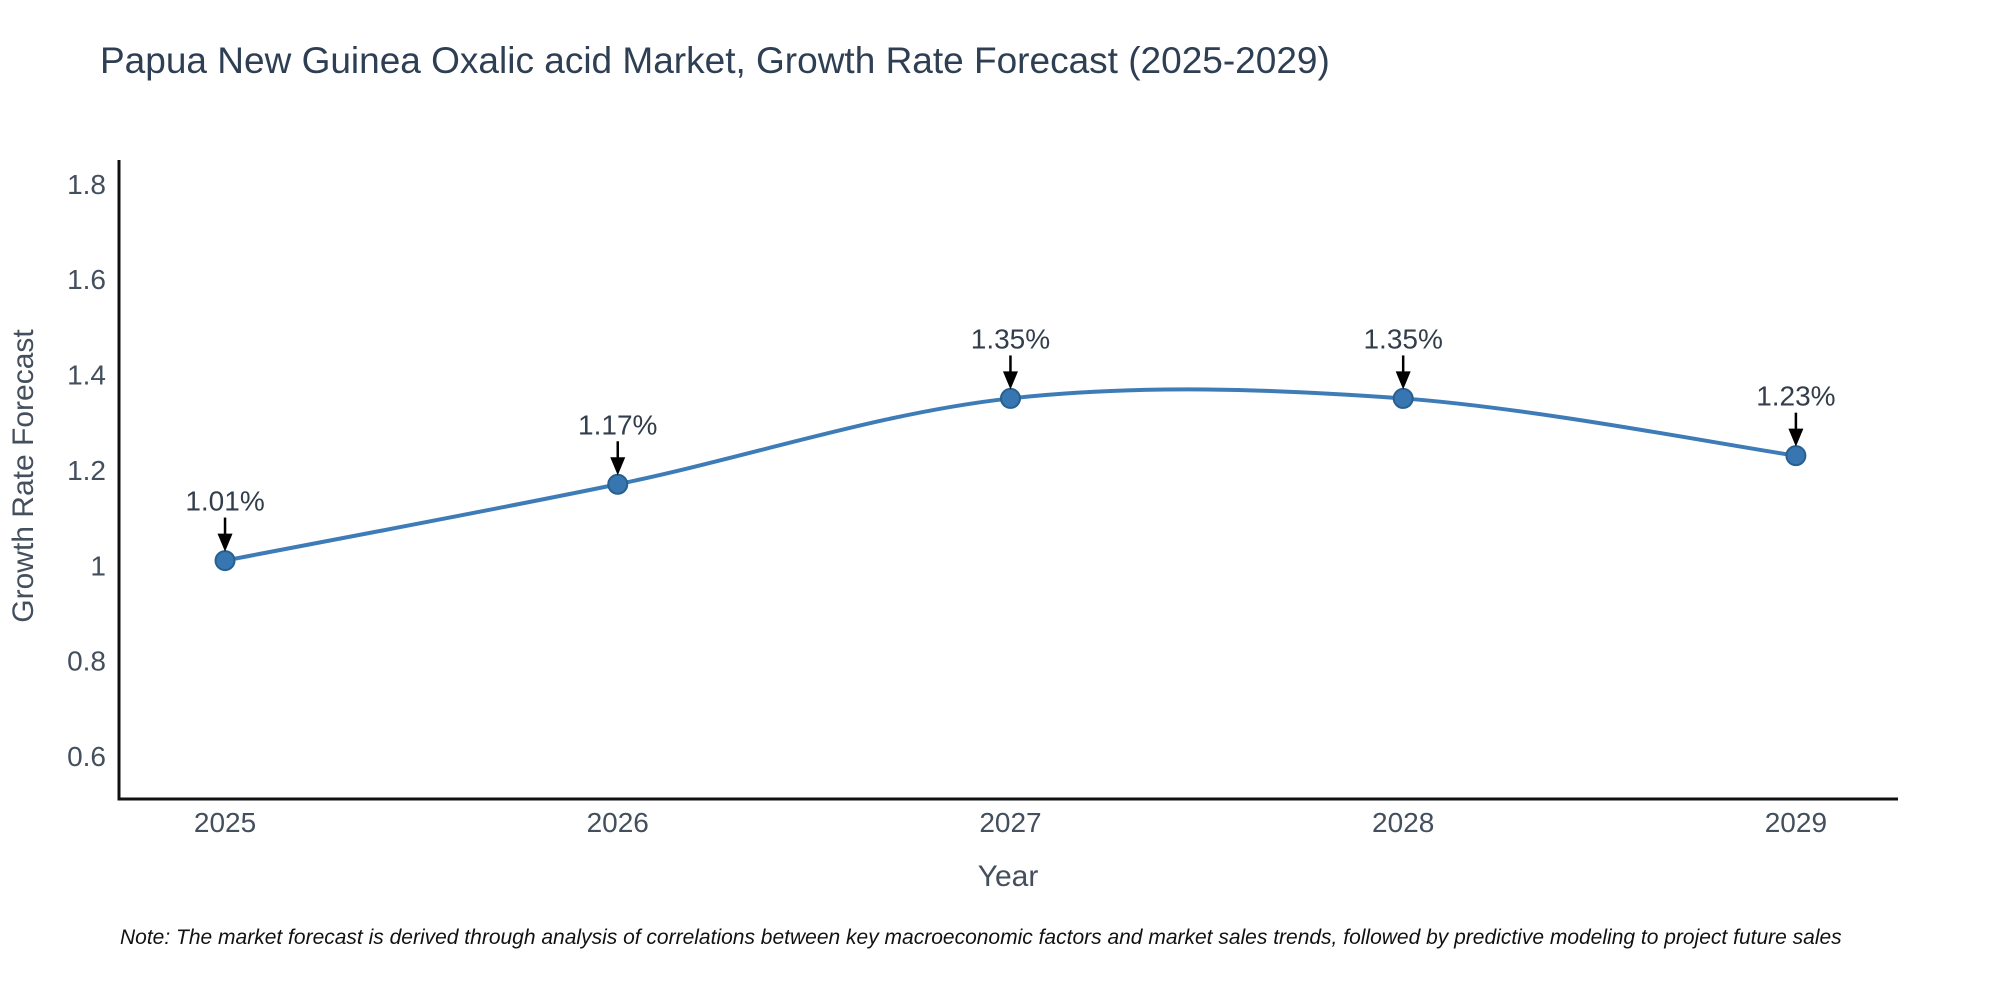 This screenshot has height=1000, width=2000. Describe the element at coordinates (86, 470) in the screenshot. I see `y-tick-label: 1.2` at that location.